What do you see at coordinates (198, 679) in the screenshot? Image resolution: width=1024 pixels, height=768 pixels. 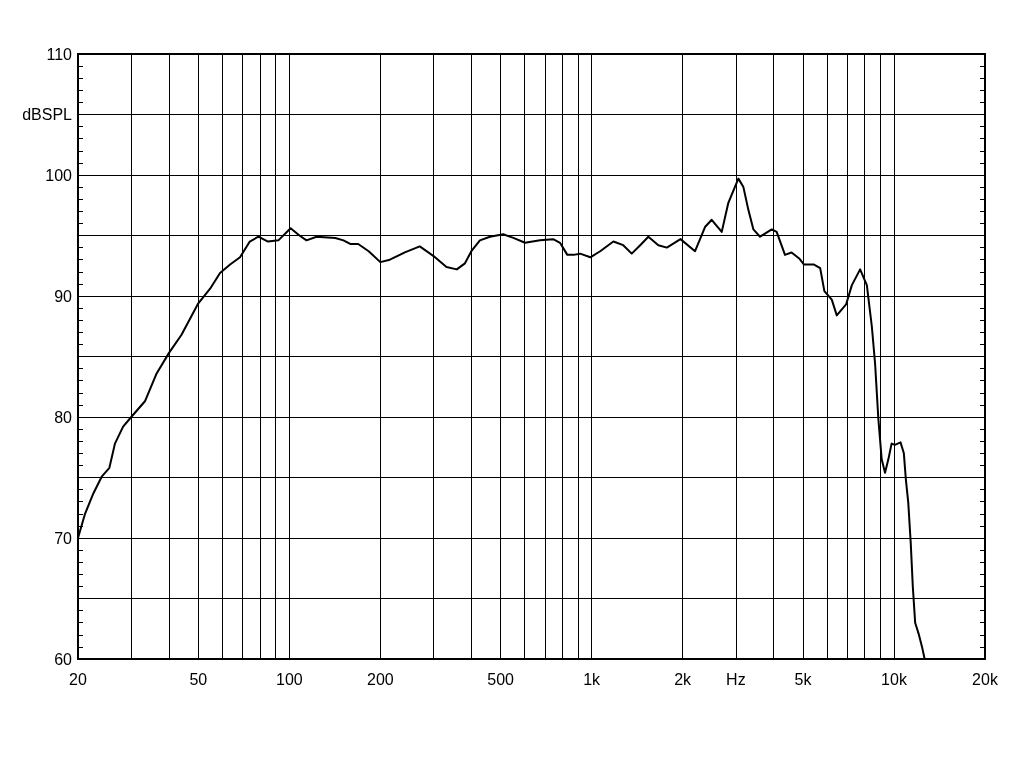 I see `x-tick-label: 50` at bounding box center [198, 679].